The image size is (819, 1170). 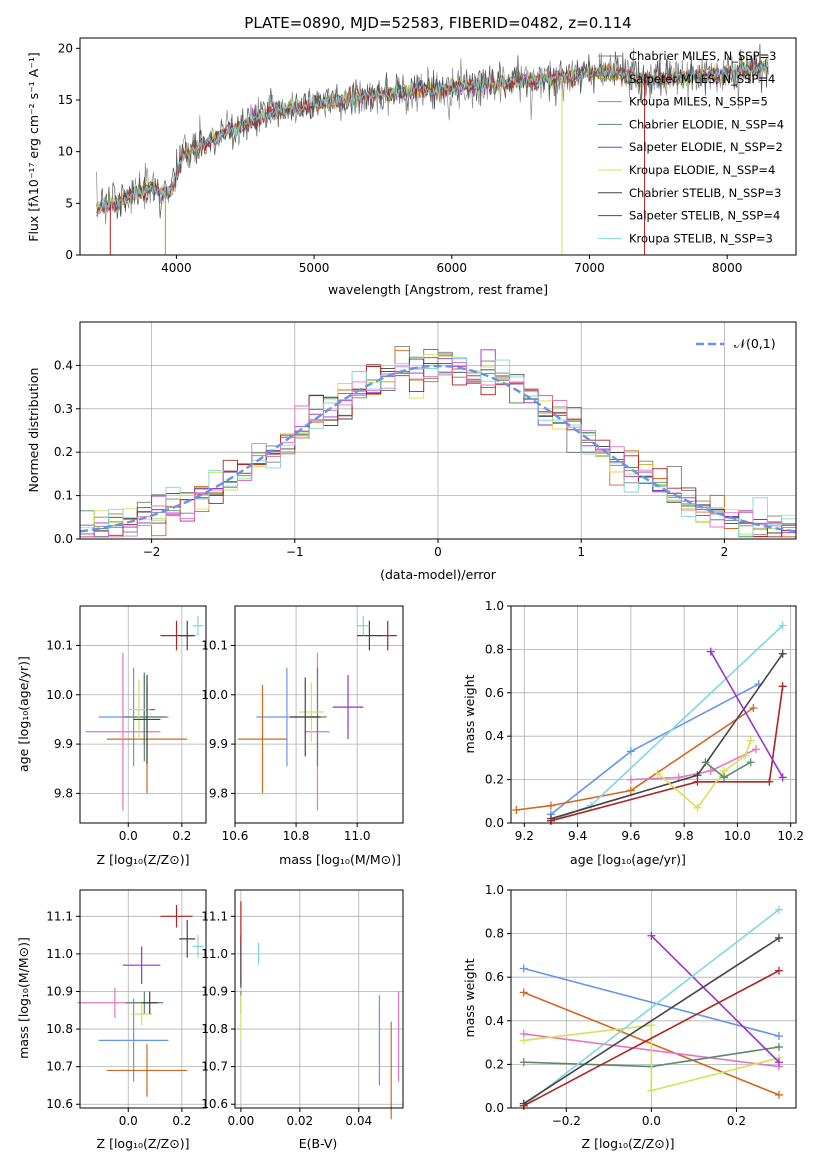 I want to click on spectrum-ytick-label: 5, so click(x=69, y=203).